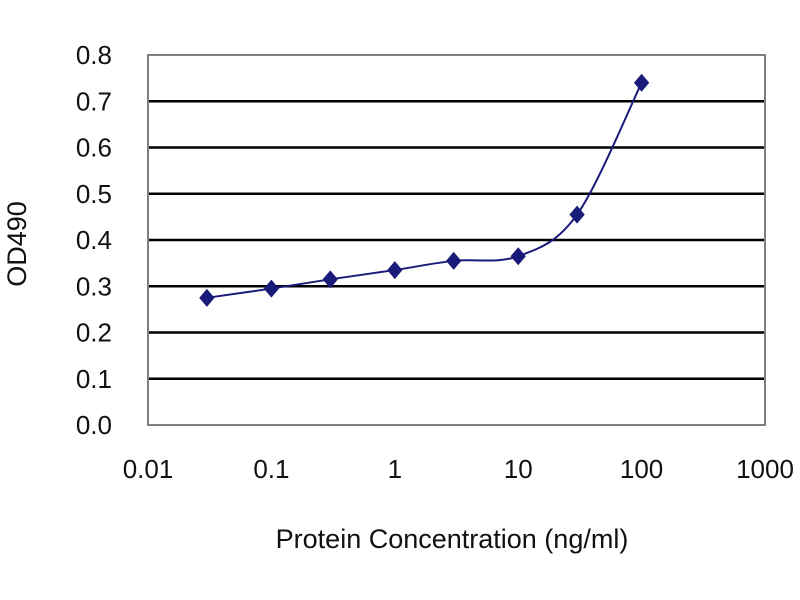 The height and width of the screenshot is (600, 800). What do you see at coordinates (452, 539) in the screenshot?
I see `x-axis-title: Protein Concentration (ng/ml)` at bounding box center [452, 539].